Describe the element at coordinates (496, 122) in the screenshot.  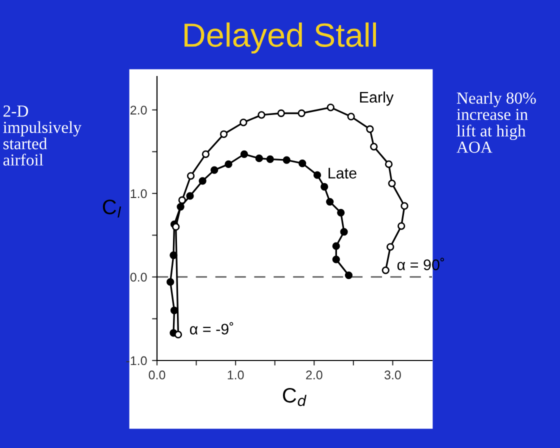
I see `text: Nearly 80% increase in lift at high AOA` at that location.